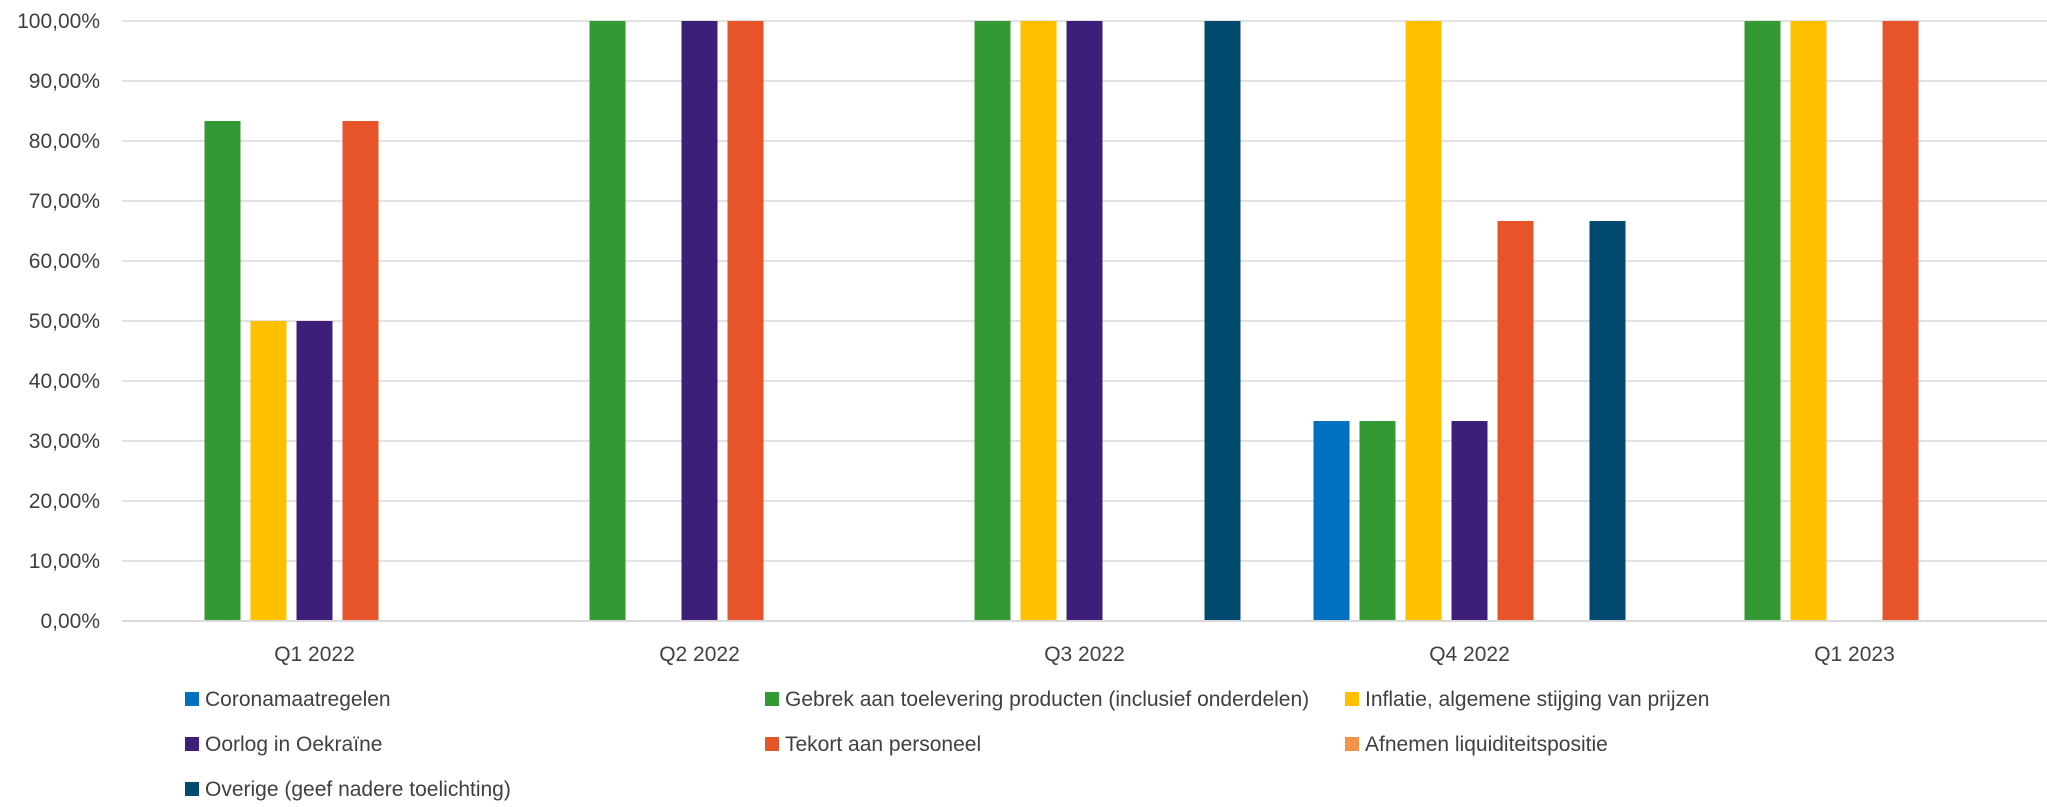 The height and width of the screenshot is (807, 2047). I want to click on legend-label: Overige (geef nadere toelichting), so click(358, 789).